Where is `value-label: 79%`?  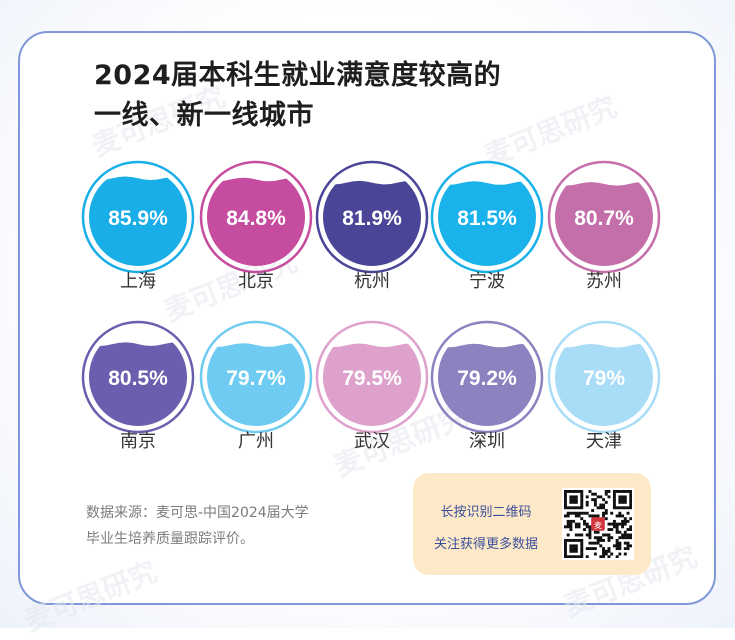
value-label: 79% is located at coordinates (604, 378).